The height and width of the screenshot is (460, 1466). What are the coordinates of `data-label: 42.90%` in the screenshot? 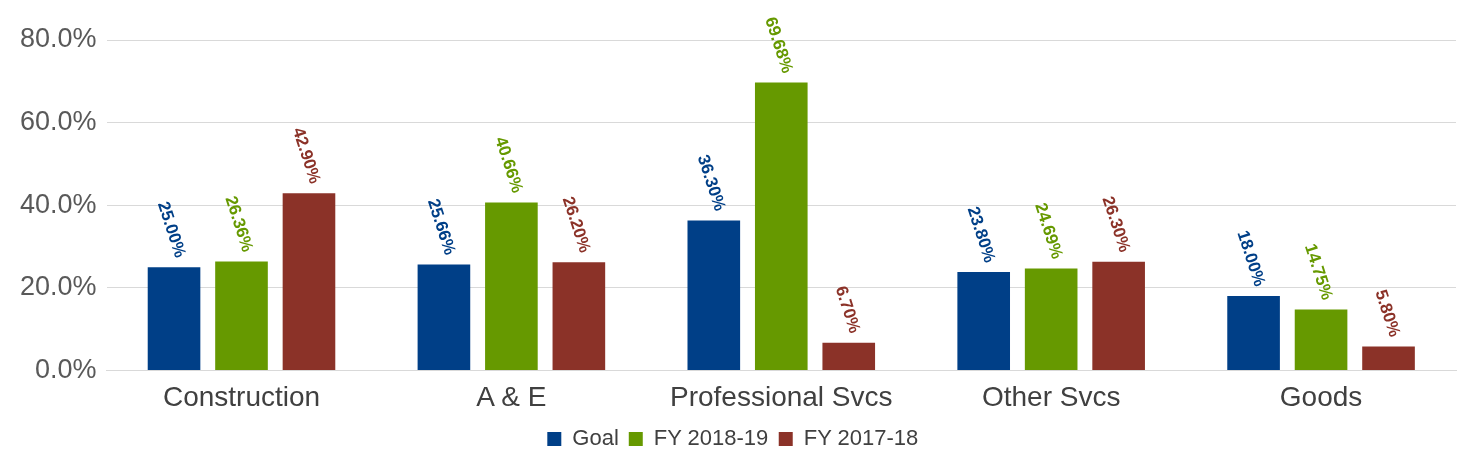 It's located at (306, 155).